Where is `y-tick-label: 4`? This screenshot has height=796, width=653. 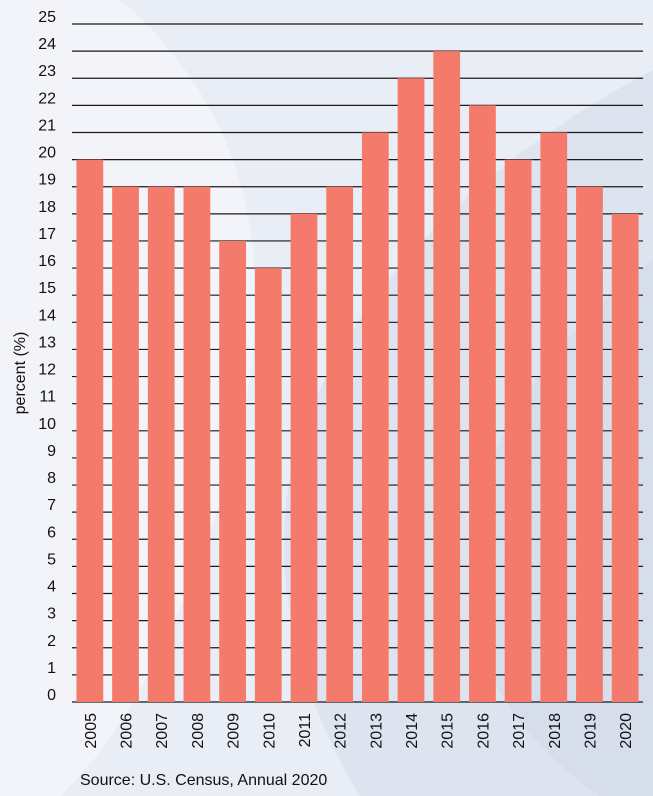 y-tick-label: 4 is located at coordinates (51, 587).